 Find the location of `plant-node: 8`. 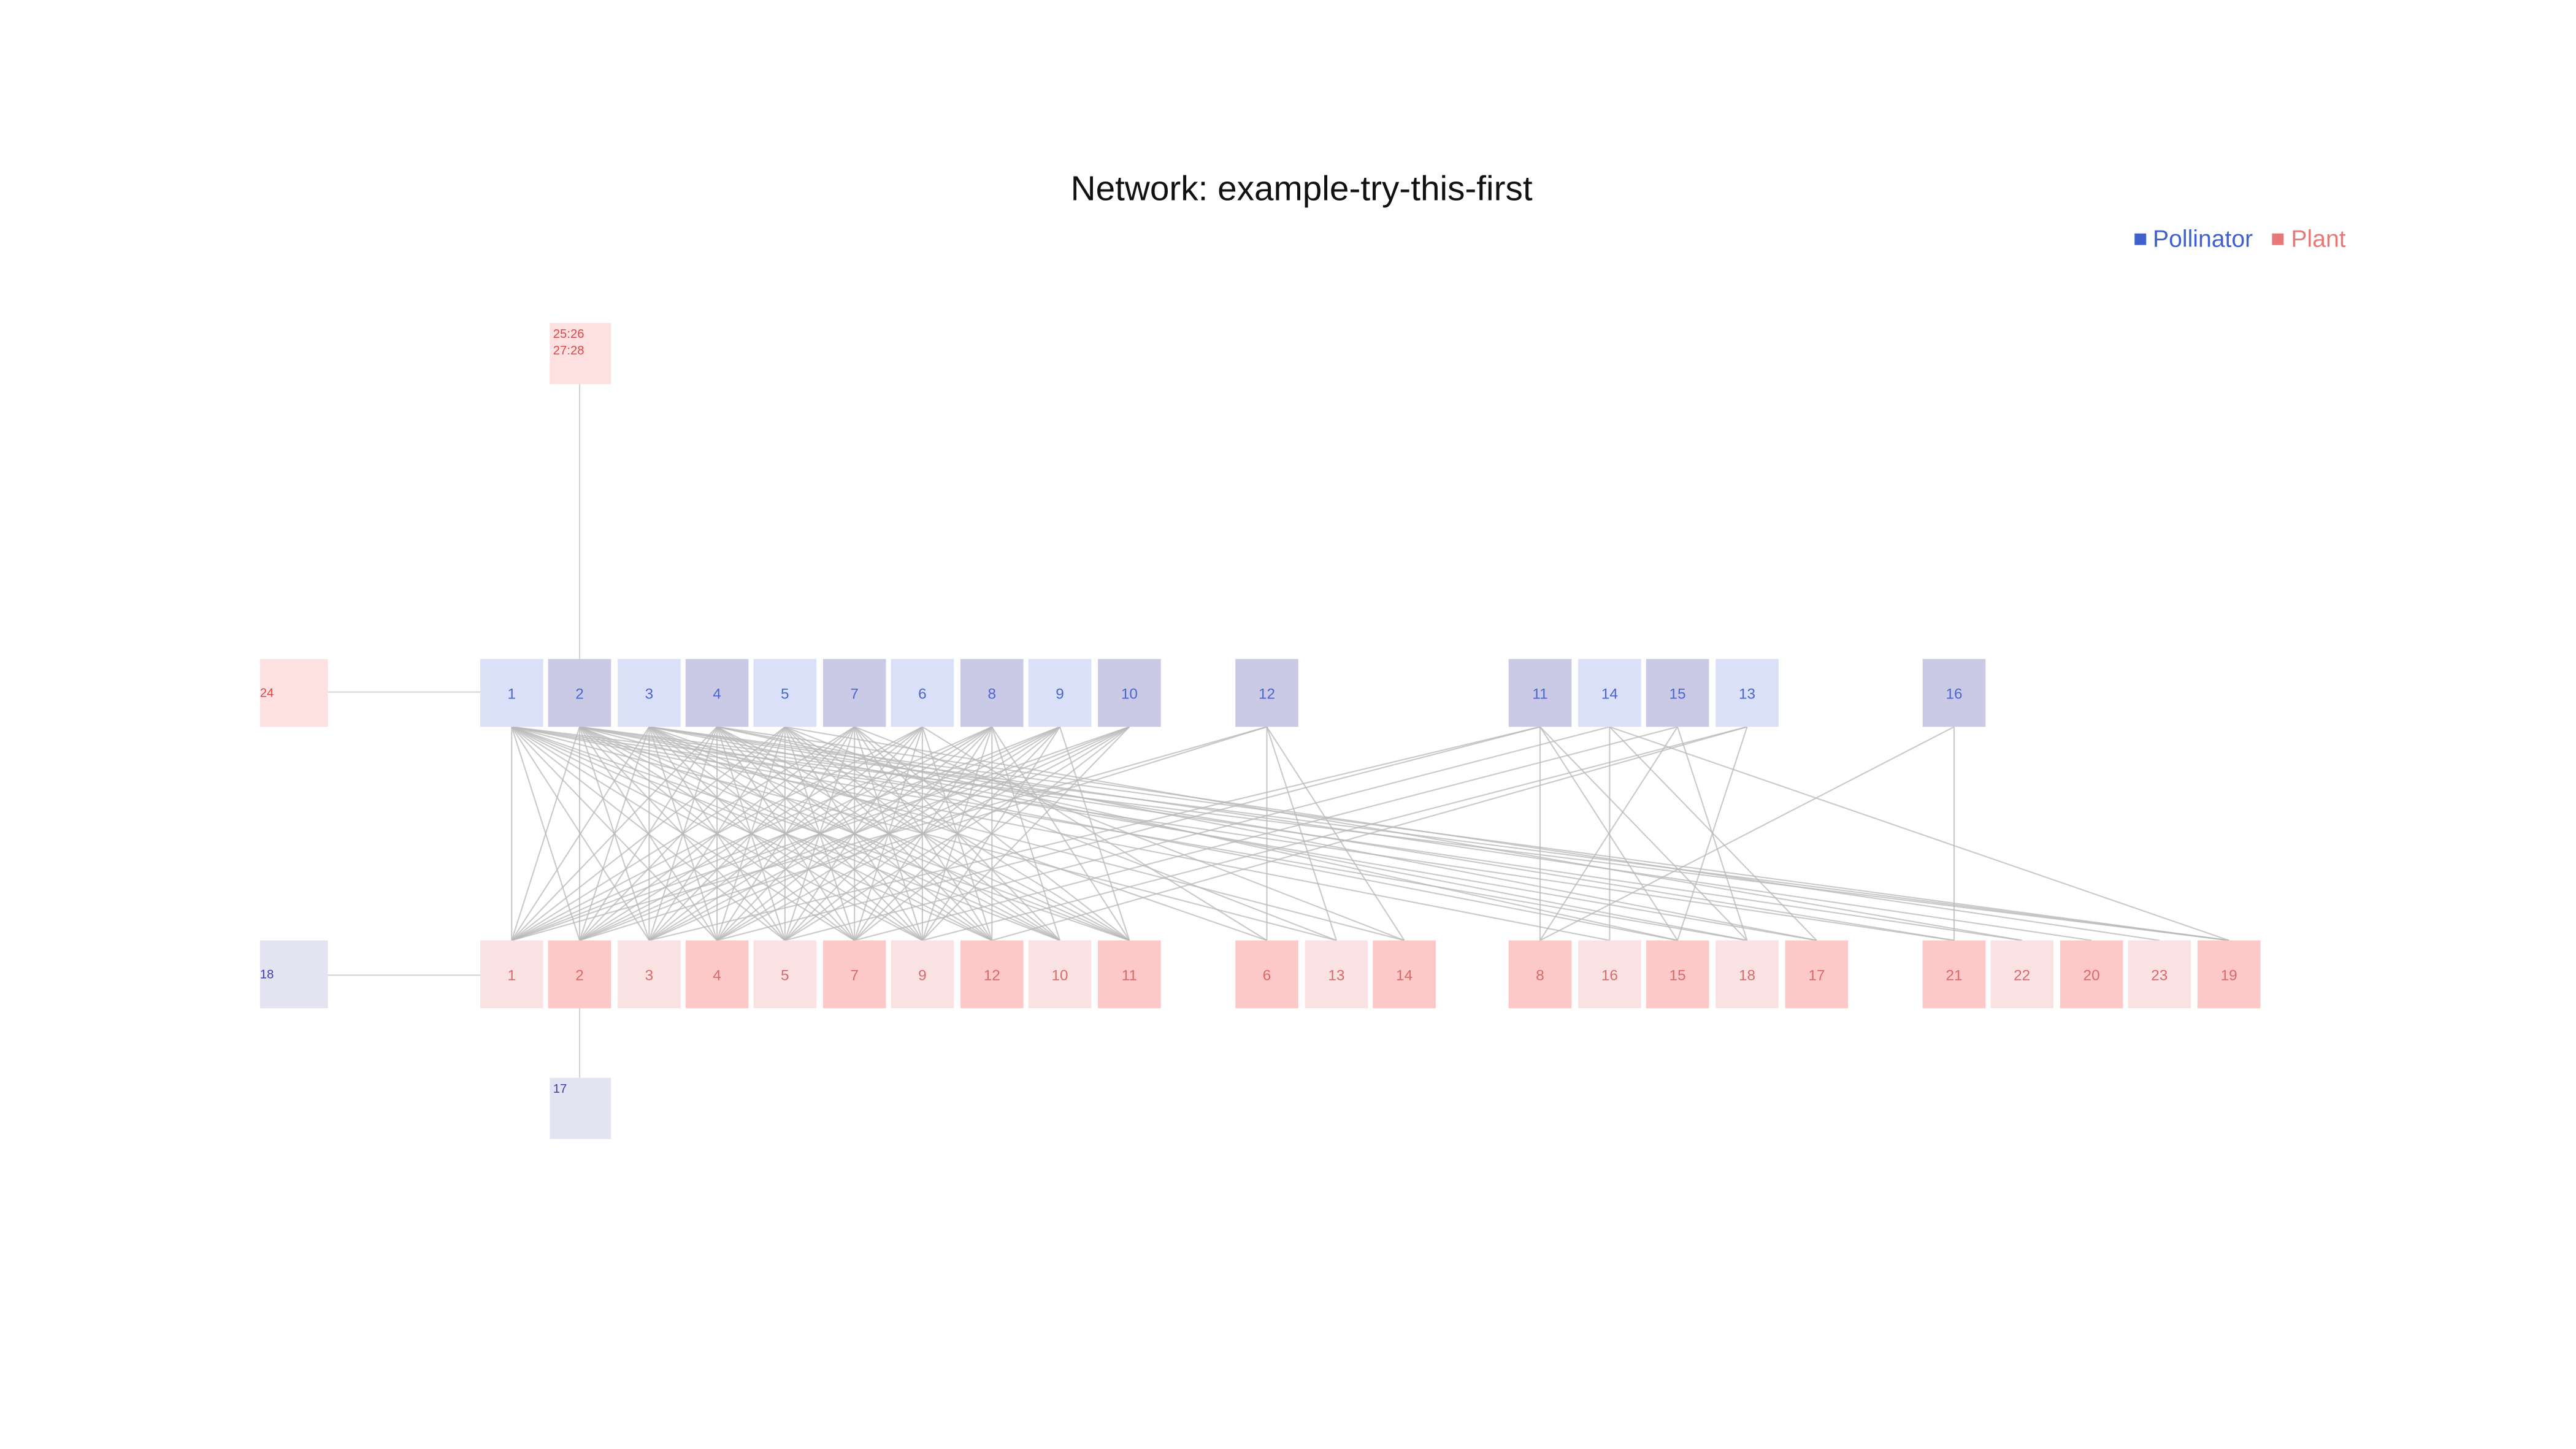

plant-node: 8 is located at coordinates (1540, 974).